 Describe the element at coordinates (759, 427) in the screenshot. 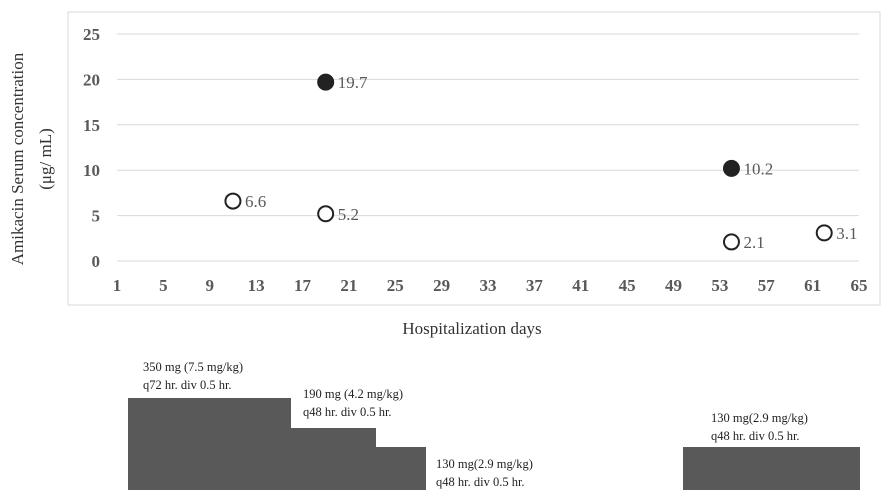

I see `dose-label-4: 130 mg(2.9 mg/kg) q48 hr. div 0.5 hr.` at that location.